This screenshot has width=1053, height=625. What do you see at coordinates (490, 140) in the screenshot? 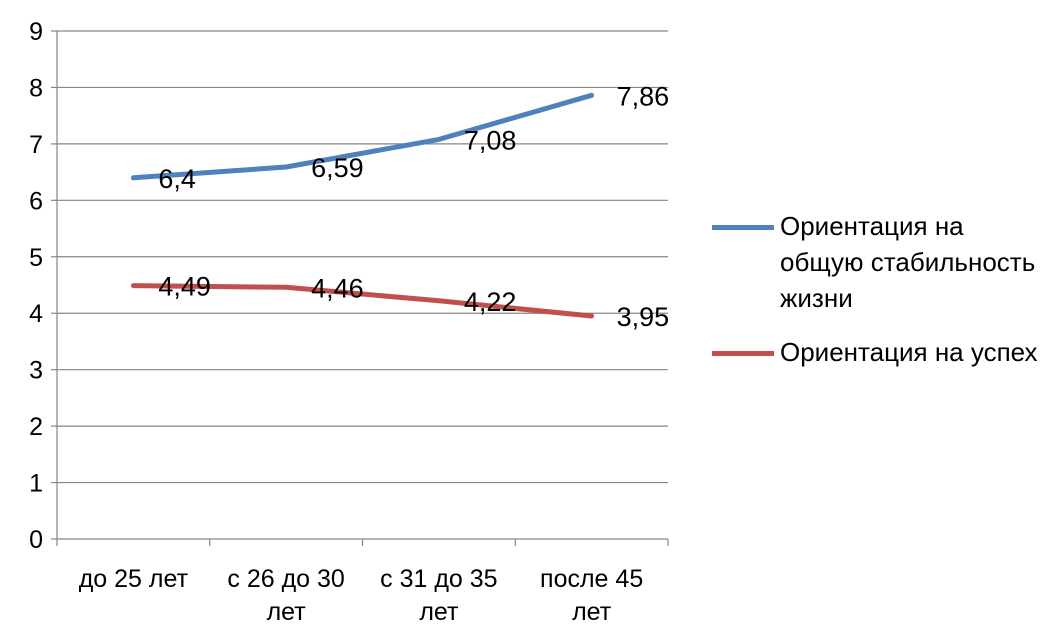
I see `data-label: 7,08` at bounding box center [490, 140].